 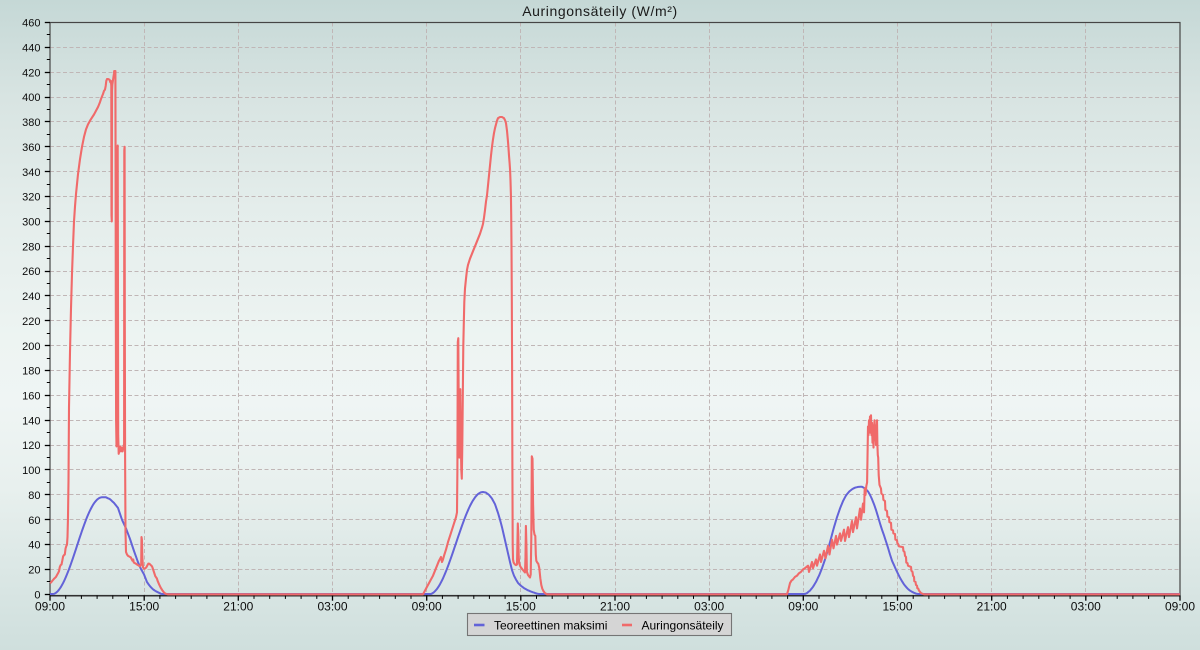 What do you see at coordinates (31, 347) in the screenshot?
I see `svg-text: 200` at bounding box center [31, 347].